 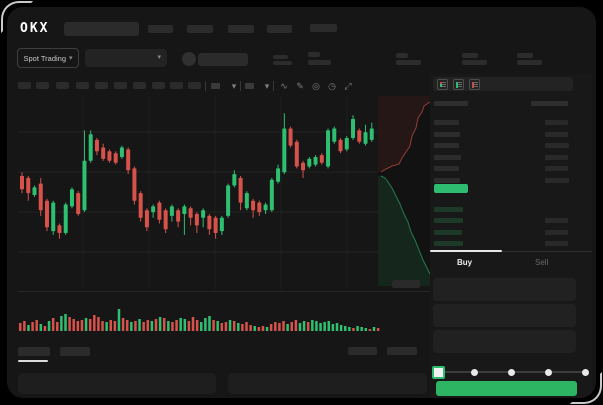 I want to click on bottom-tab-open-orders, so click(x=34, y=351).